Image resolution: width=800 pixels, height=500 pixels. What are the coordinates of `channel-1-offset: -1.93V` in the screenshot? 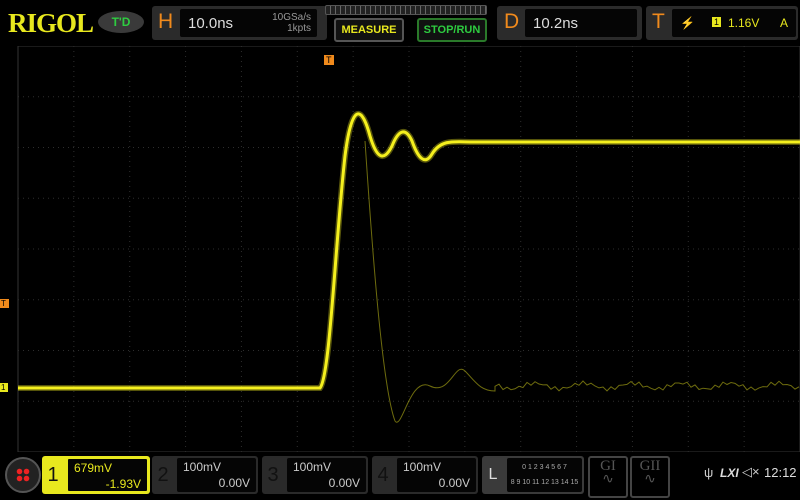 It's located at (123, 484).